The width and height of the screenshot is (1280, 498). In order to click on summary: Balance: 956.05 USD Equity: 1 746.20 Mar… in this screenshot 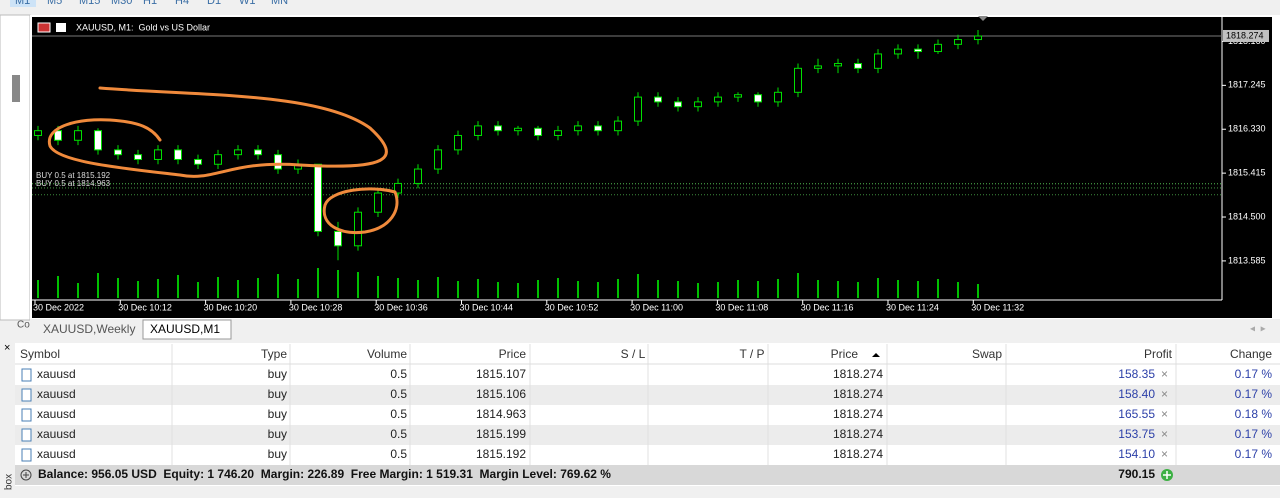, I will do `click(324, 474)`.